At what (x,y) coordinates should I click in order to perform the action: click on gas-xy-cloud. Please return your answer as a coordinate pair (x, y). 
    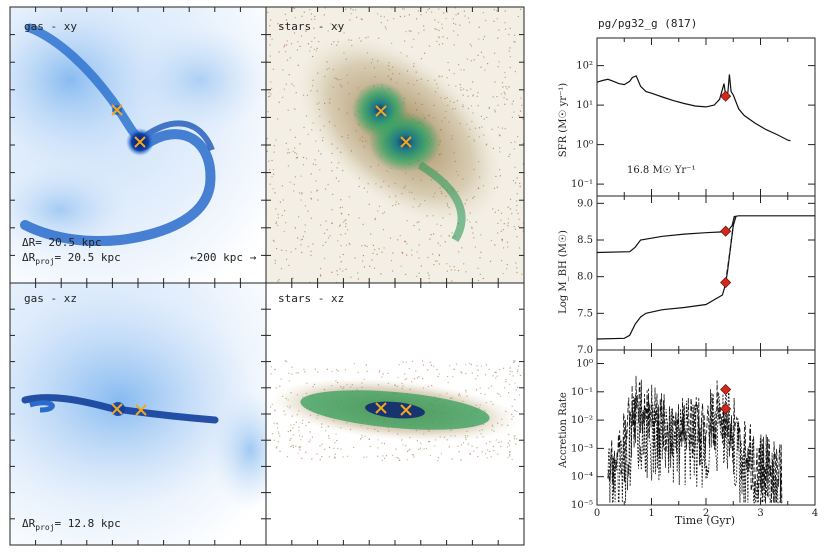
    Looking at the image, I should click on (198, 80).